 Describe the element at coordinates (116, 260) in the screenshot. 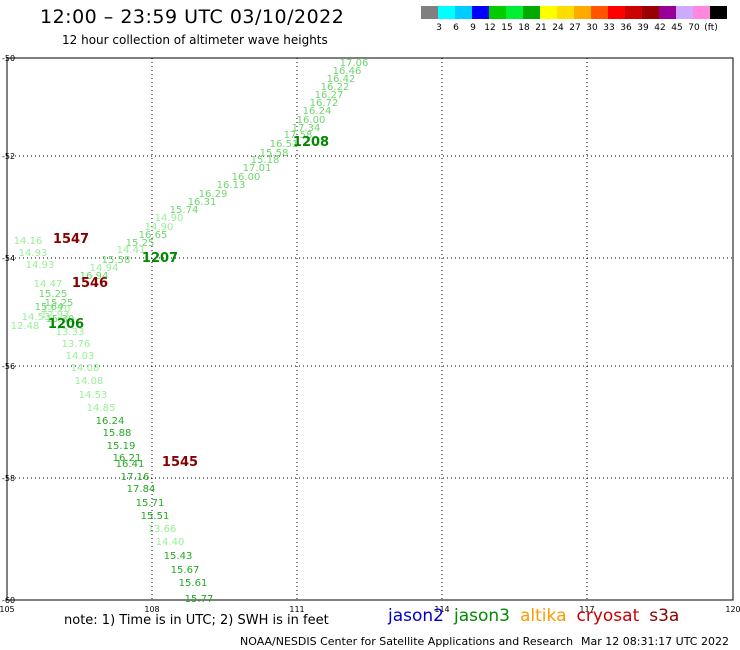

I see `wave-height-label: 15.58` at that location.